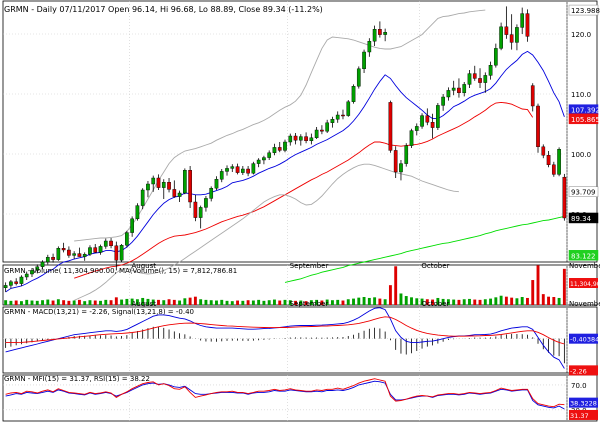  What do you see at coordinates (144, 266) in the screenshot?
I see `x-tick-label: August` at bounding box center [144, 266].